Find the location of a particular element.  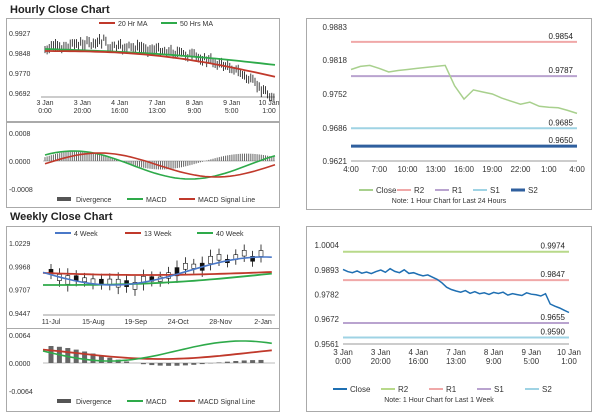

x-tick-label: 9 Jan 5:00 is located at coordinates (532, 357).